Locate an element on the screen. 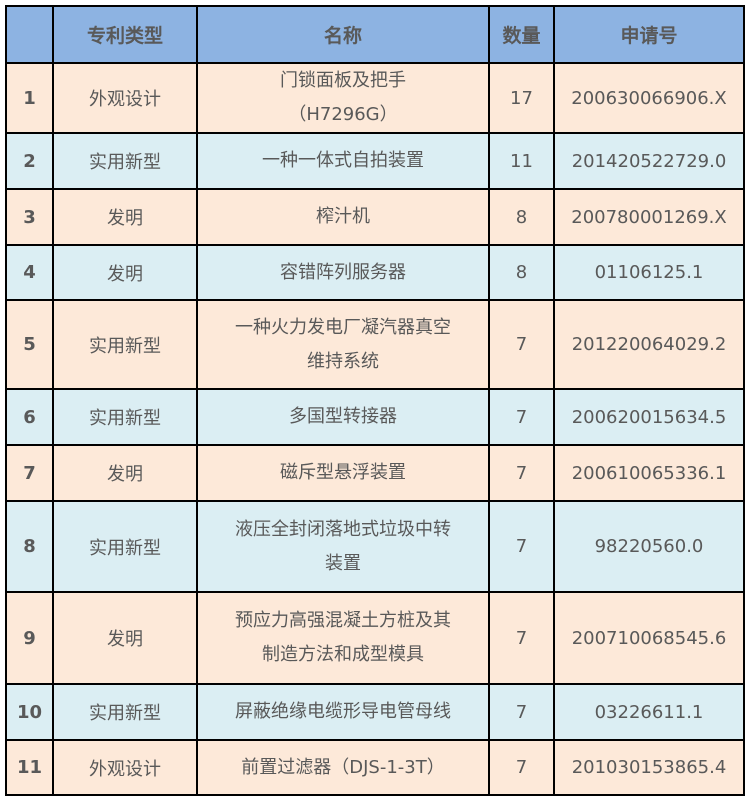 The width and height of the screenshot is (750, 810). header-application-number: 申请号 is located at coordinates (649, 34).